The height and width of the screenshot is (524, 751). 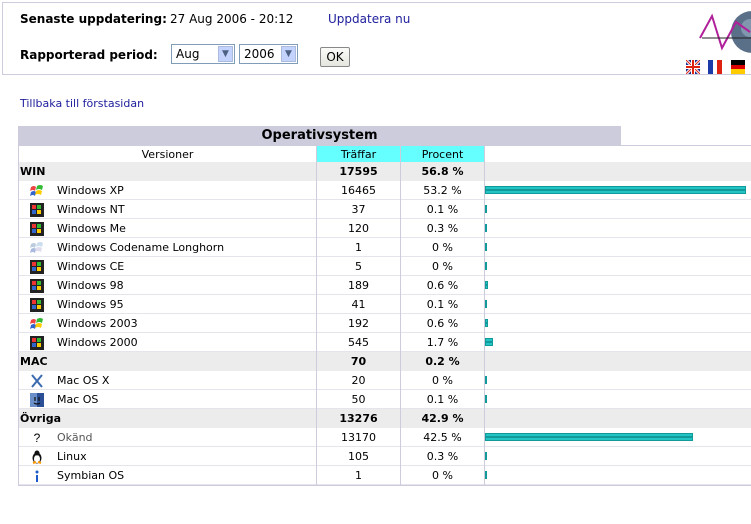 What do you see at coordinates (37, 380) in the screenshot?
I see `mac-os-x-icon` at bounding box center [37, 380].